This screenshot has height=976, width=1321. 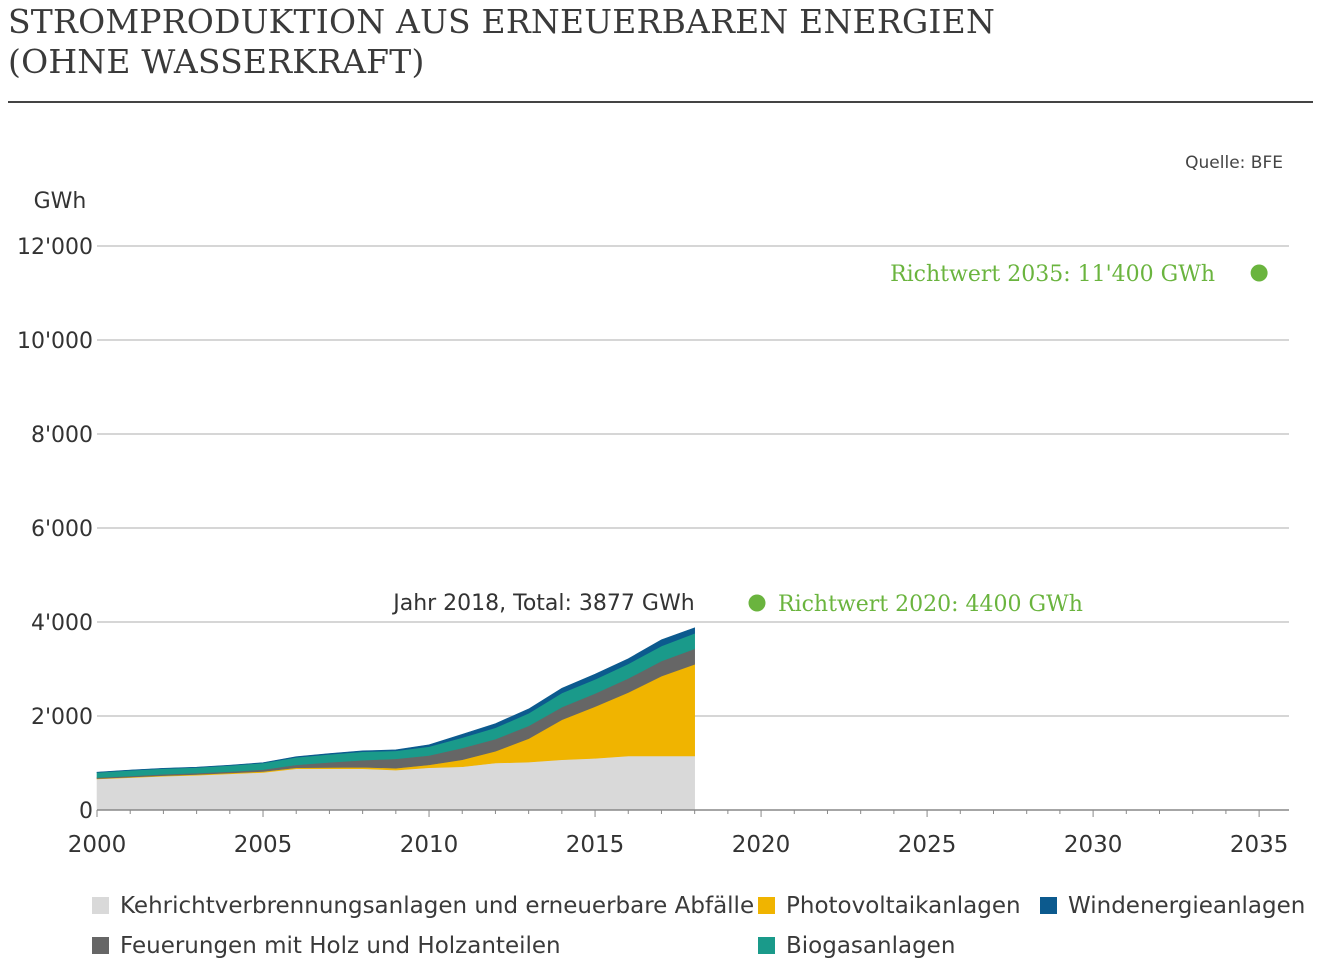 I want to click on x-tick-label: 2020, so click(x=761, y=845).